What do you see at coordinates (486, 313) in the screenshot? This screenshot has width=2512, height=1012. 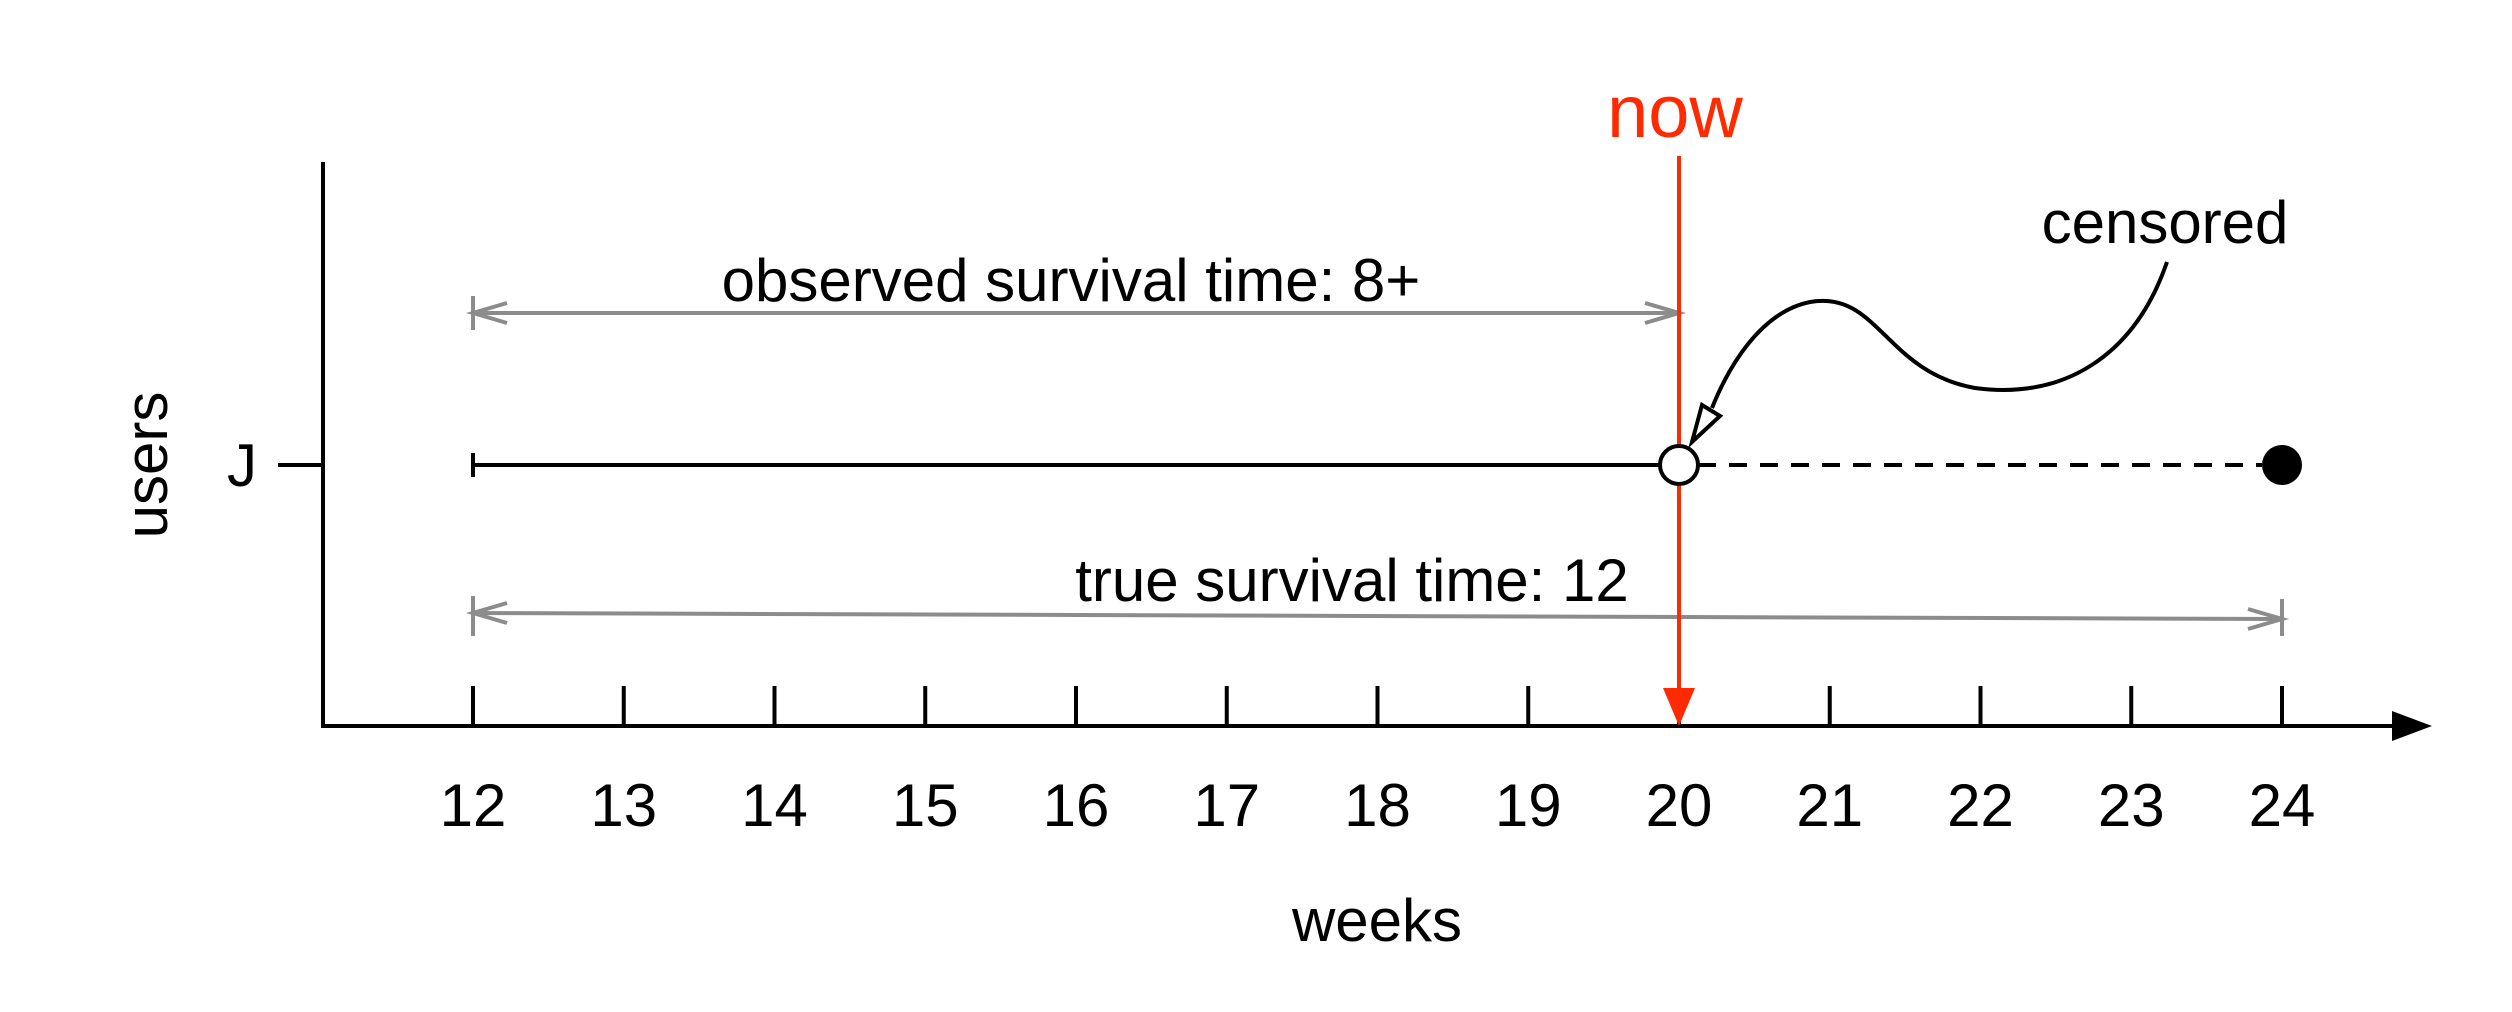 I see `observed-arrowhead-left` at bounding box center [486, 313].